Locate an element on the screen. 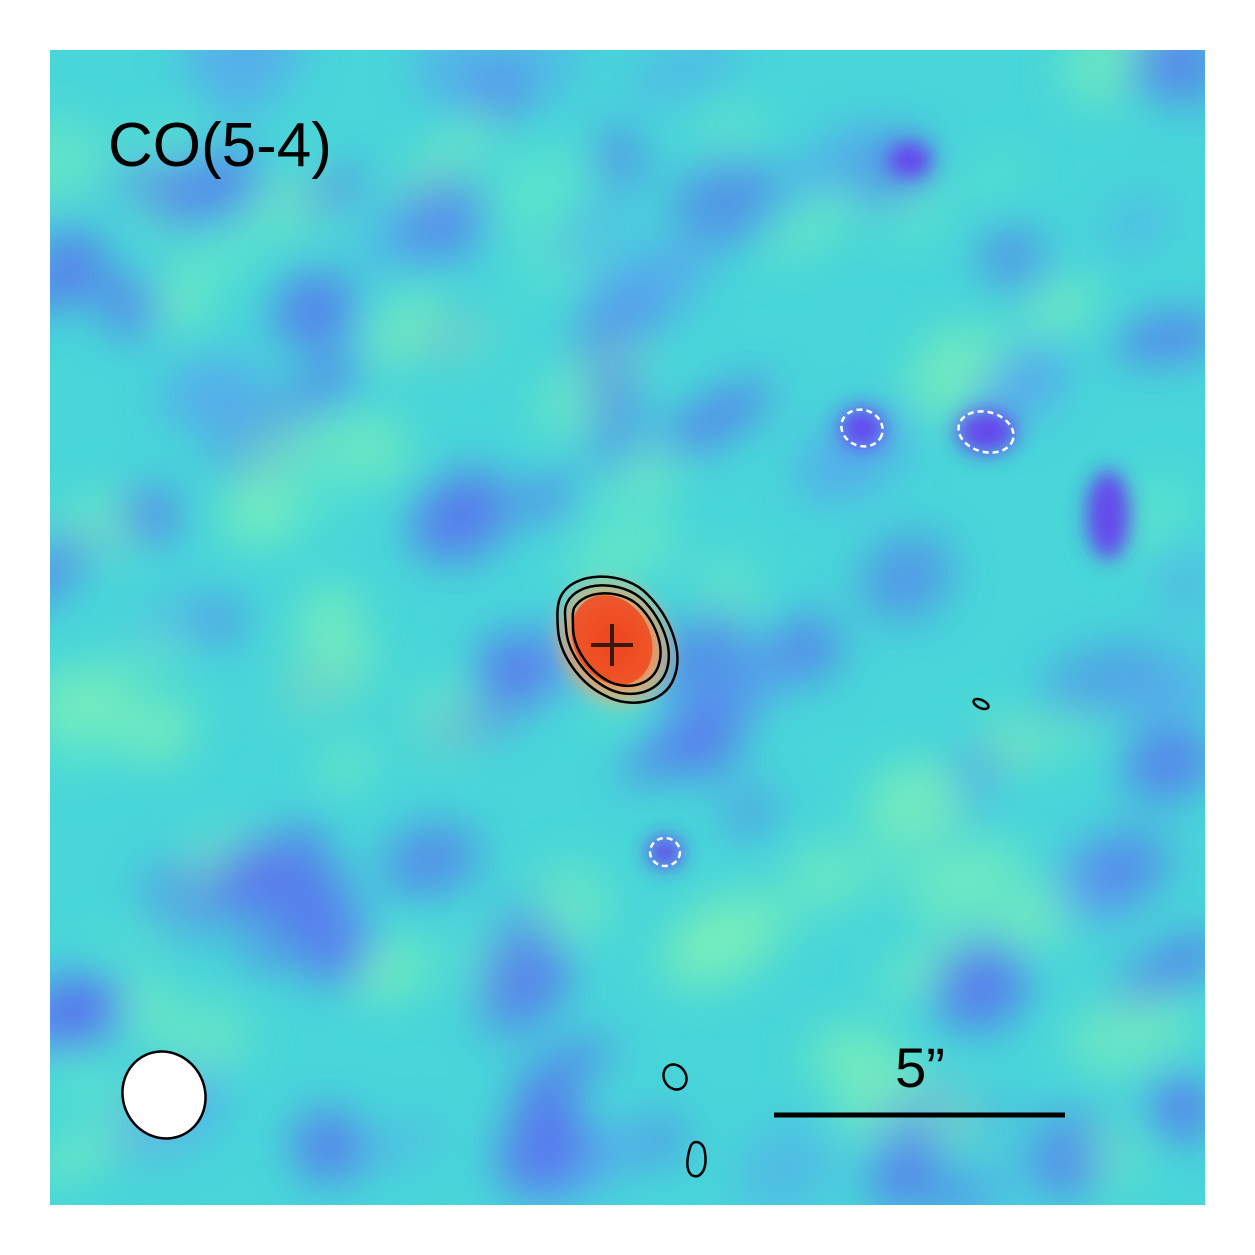 The height and width of the screenshot is (1255, 1255). positive-contour-inner is located at coordinates (616, 640).